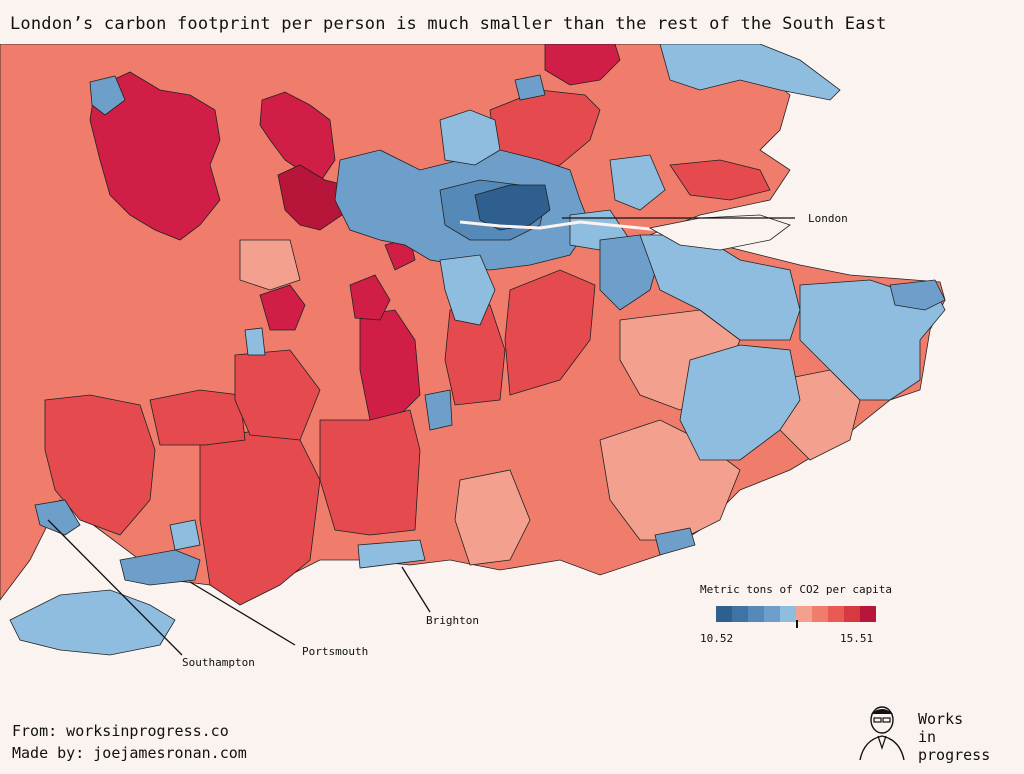 This screenshot has width=1024, height=774. What do you see at coordinates (260, 517) in the screenshot?
I see `region-south-red` at bounding box center [260, 517].